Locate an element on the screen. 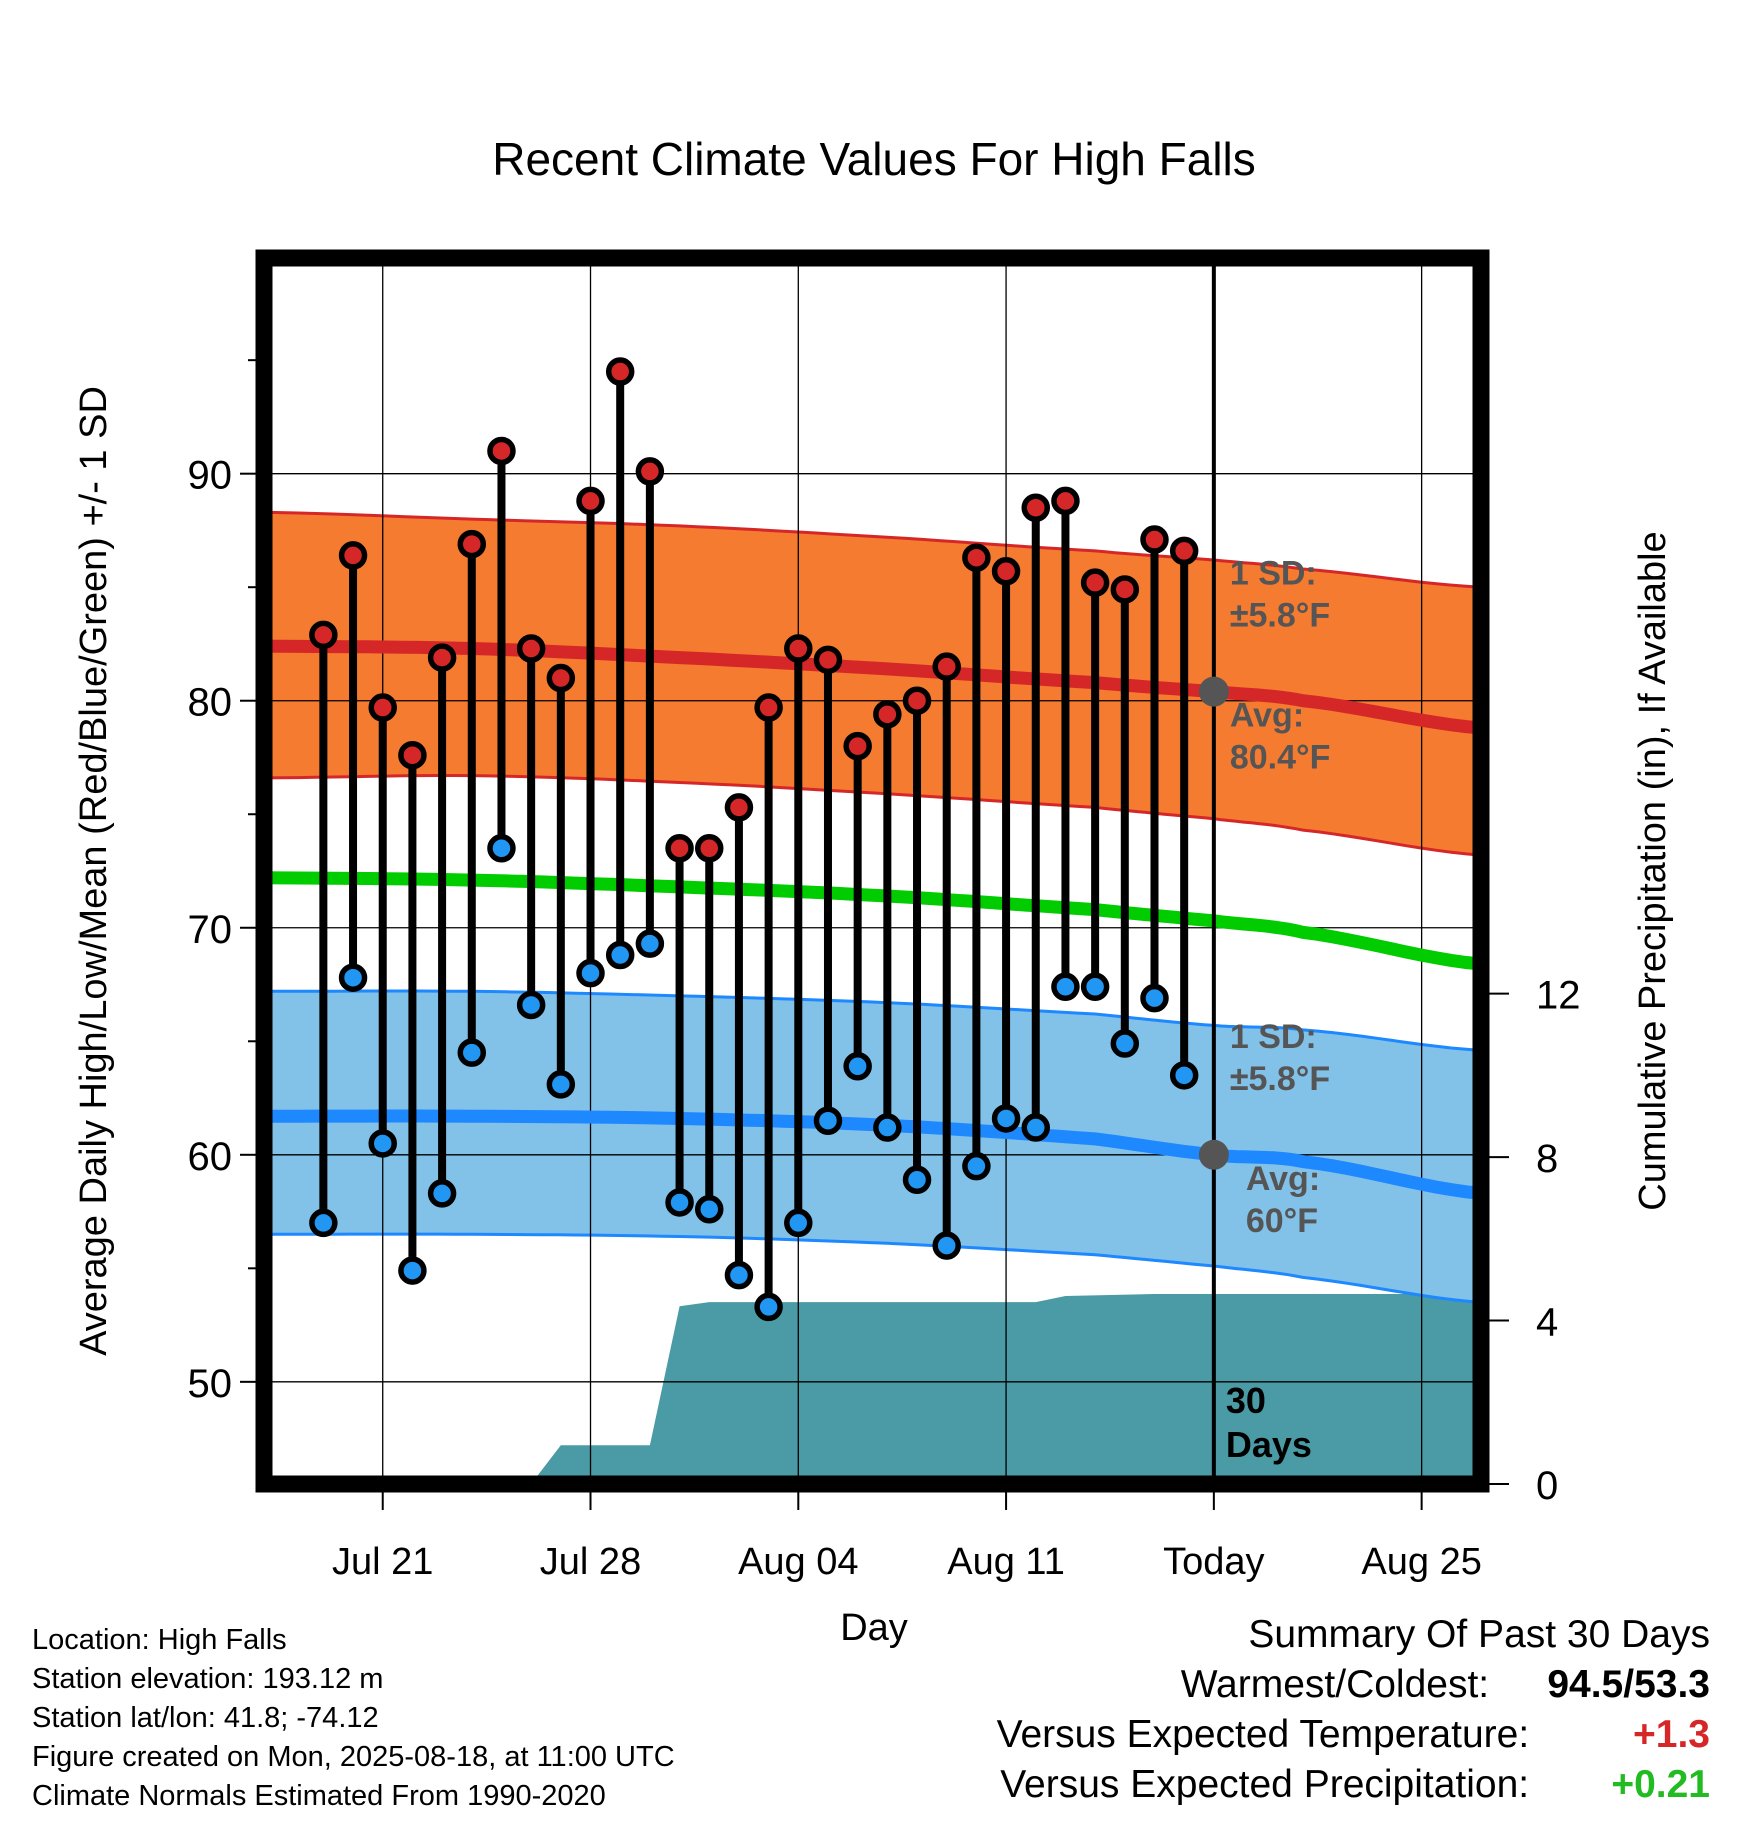  summary-title: Summary Of Past 30 Days is located at coordinates (1479, 1634).